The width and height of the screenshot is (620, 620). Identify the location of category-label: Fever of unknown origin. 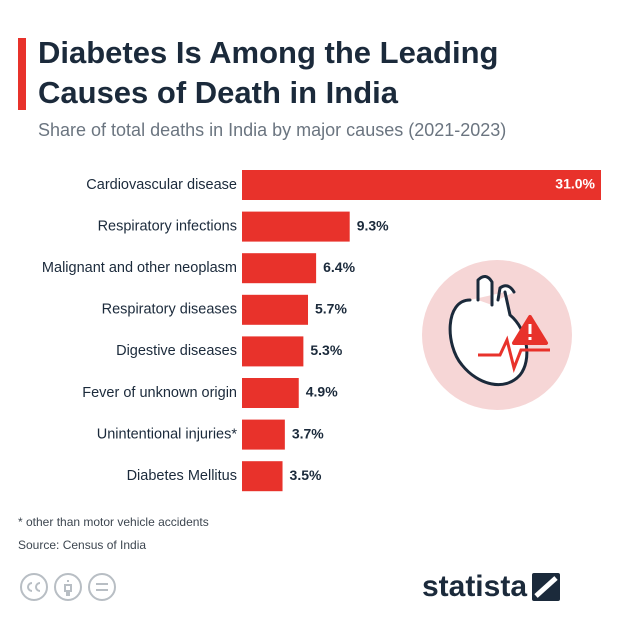
(159, 393).